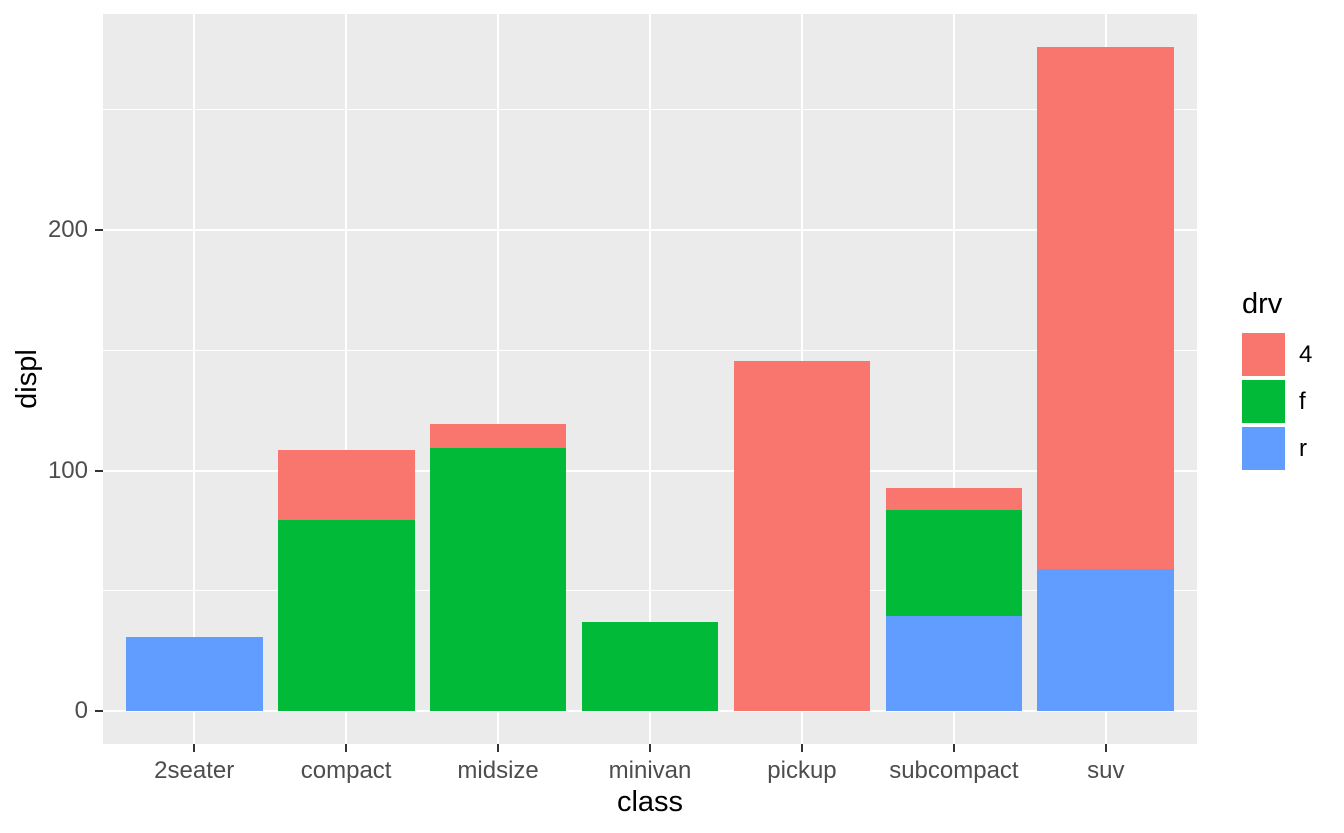 The image size is (1344, 833). Describe the element at coordinates (67, 229) in the screenshot. I see `y-tick-label-200: 200` at that location.